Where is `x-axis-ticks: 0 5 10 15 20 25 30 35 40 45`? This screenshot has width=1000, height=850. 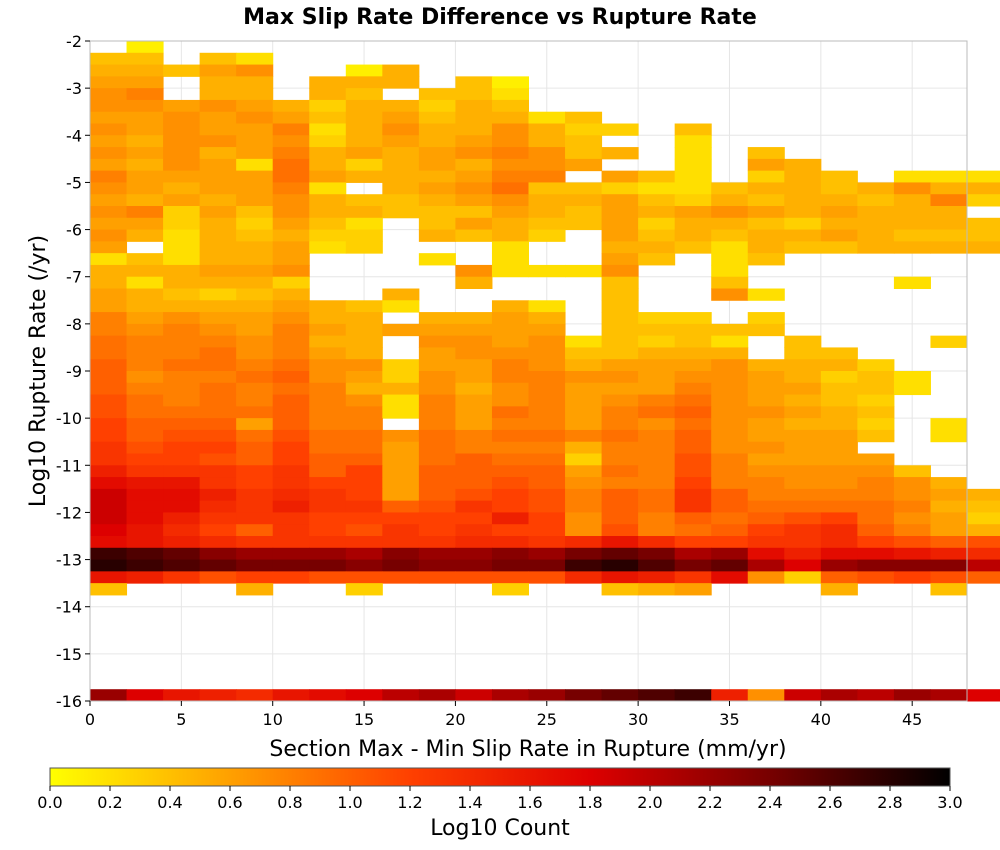 x-axis-ticks: 0 5 10 15 20 25 30 35 40 45 is located at coordinates (503, 715).